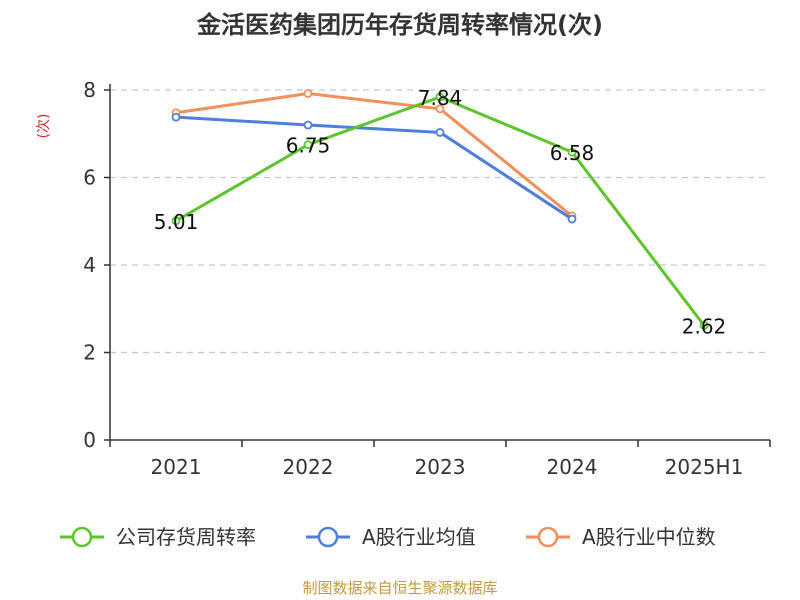 Image resolution: width=800 pixels, height=600 pixels. What do you see at coordinates (44, 126) in the screenshot?
I see `y-axis-label: (次)` at bounding box center [44, 126].